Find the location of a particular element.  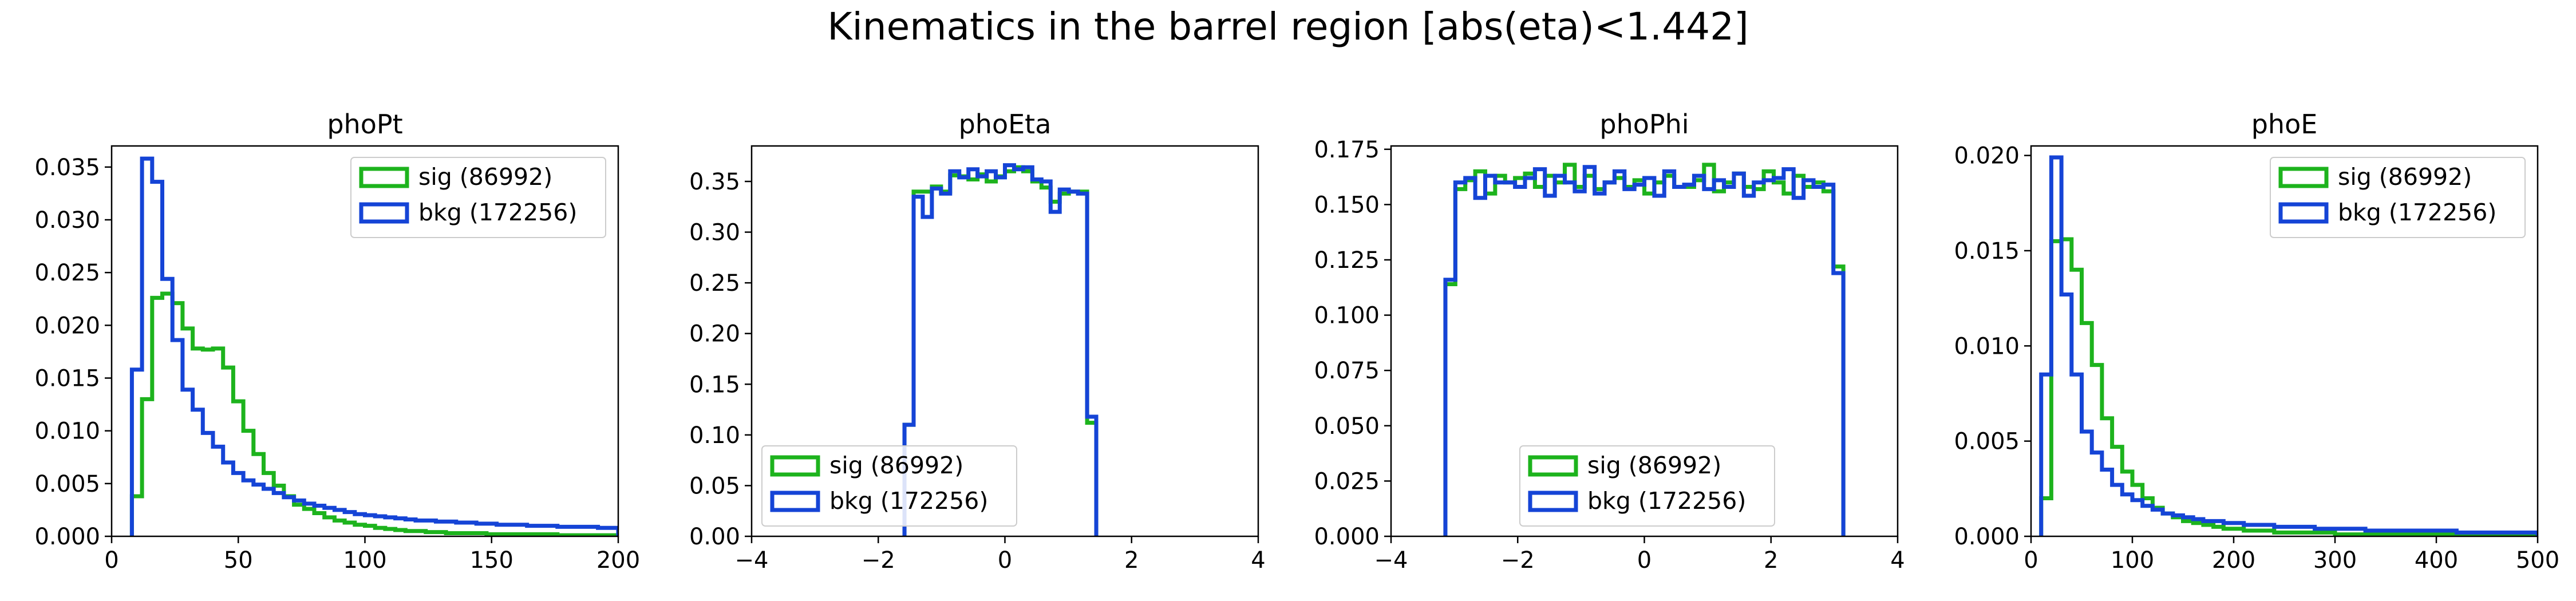

axes-frame is located at coordinates (2284, 341).